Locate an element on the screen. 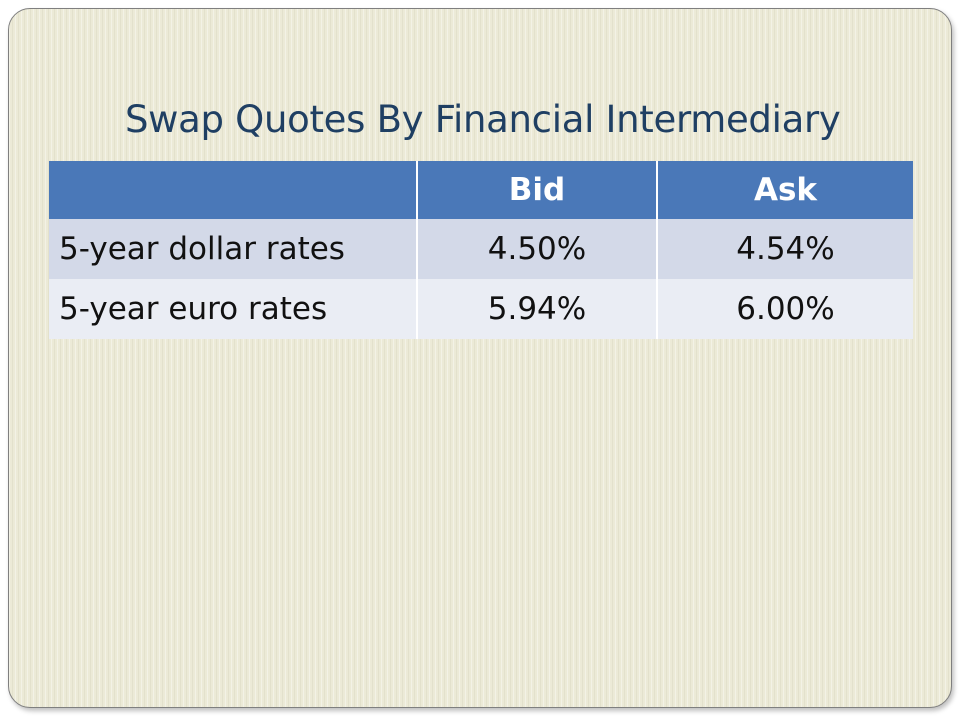  ask-value: 4.54% is located at coordinates (784, 249).